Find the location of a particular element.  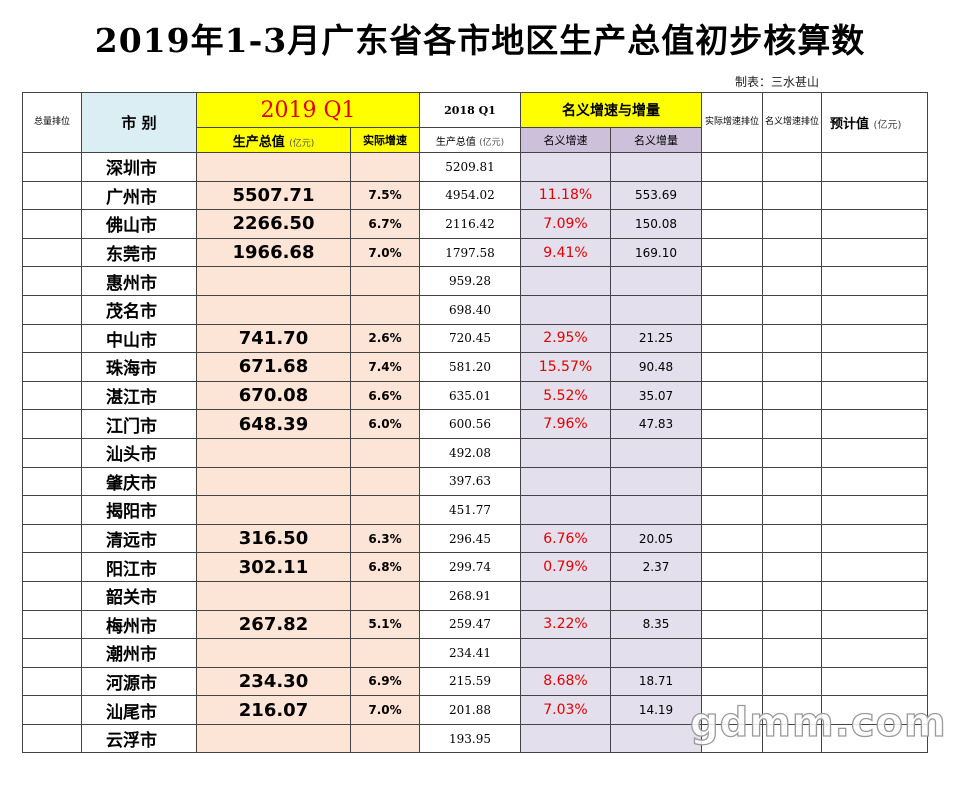

gdp-2018-cell: 720.45 is located at coordinates (470, 338).